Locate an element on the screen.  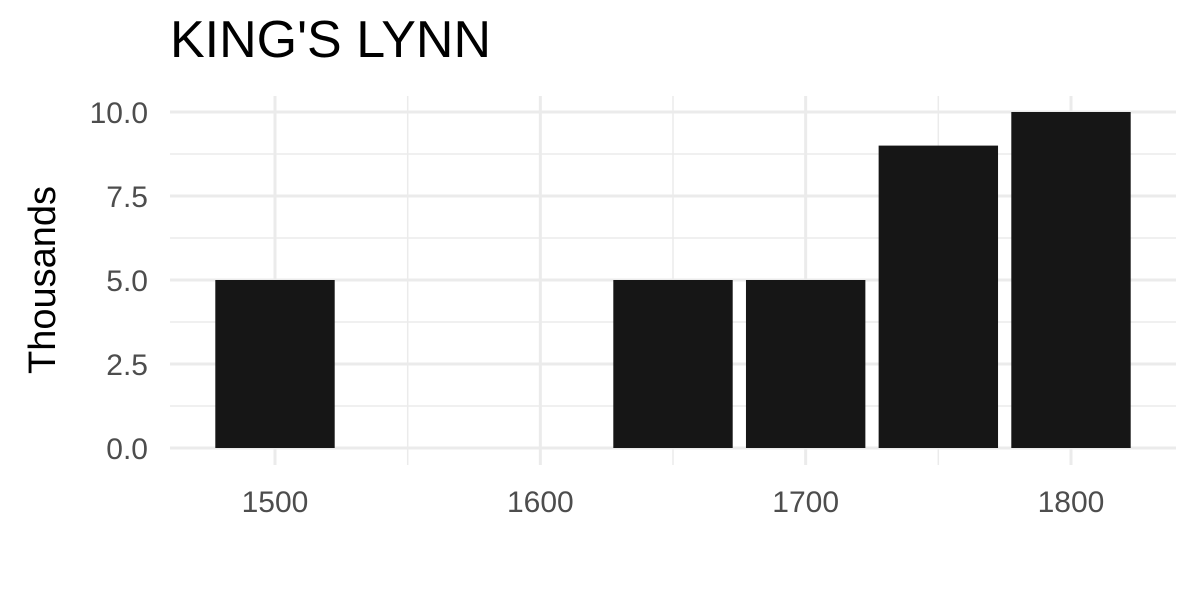
x-tick-labels: 1500 1600 1700 1800 is located at coordinates (673, 502).